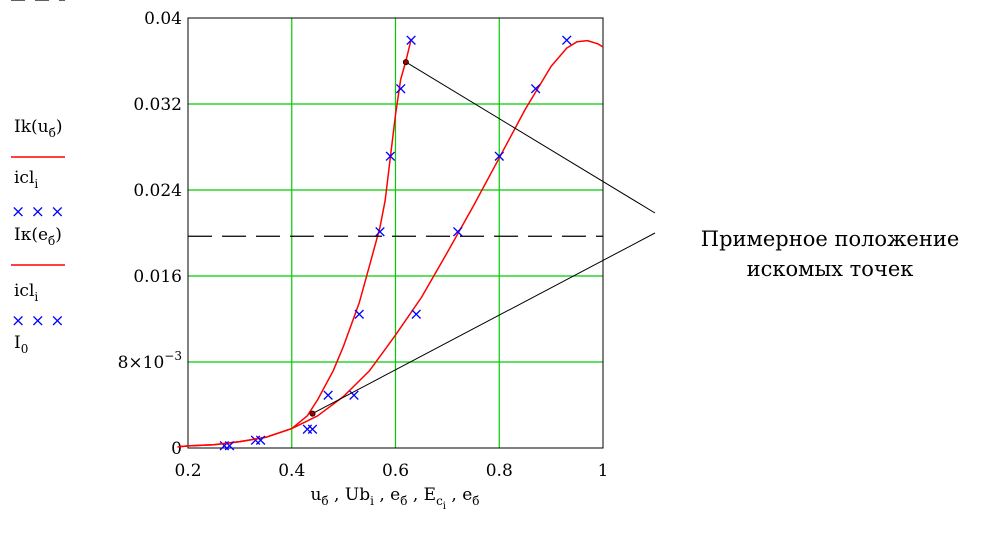 Image resolution: width=1008 pixels, height=540 pixels. Describe the element at coordinates (163, 19) in the screenshot. I see `y-tick-label: 0.04` at that location.